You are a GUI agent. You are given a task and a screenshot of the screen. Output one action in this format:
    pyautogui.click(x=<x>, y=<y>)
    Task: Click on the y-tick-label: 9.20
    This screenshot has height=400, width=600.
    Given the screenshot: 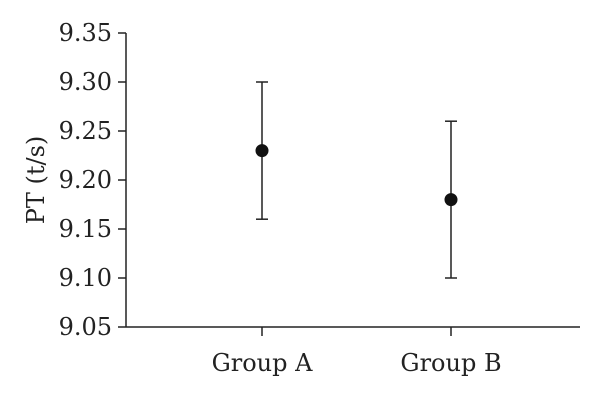 What is the action you would take?
    pyautogui.click(x=85, y=180)
    